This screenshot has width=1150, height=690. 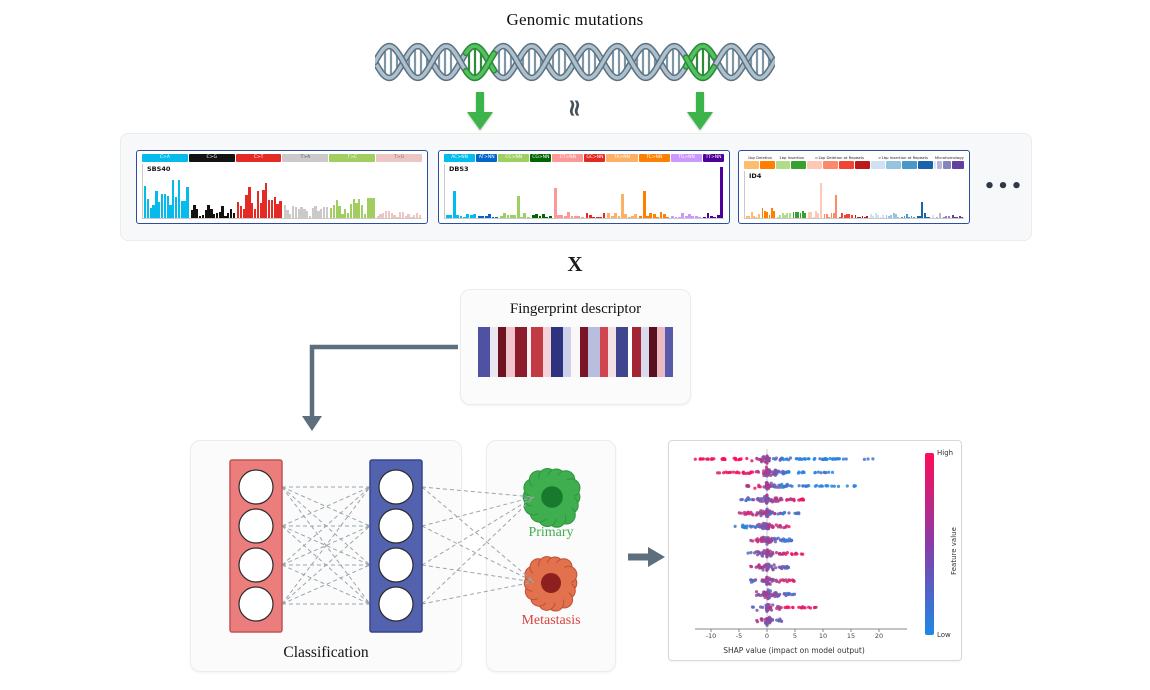 I want to click on outputs-card: Primary Metastasis, so click(x=551, y=556).